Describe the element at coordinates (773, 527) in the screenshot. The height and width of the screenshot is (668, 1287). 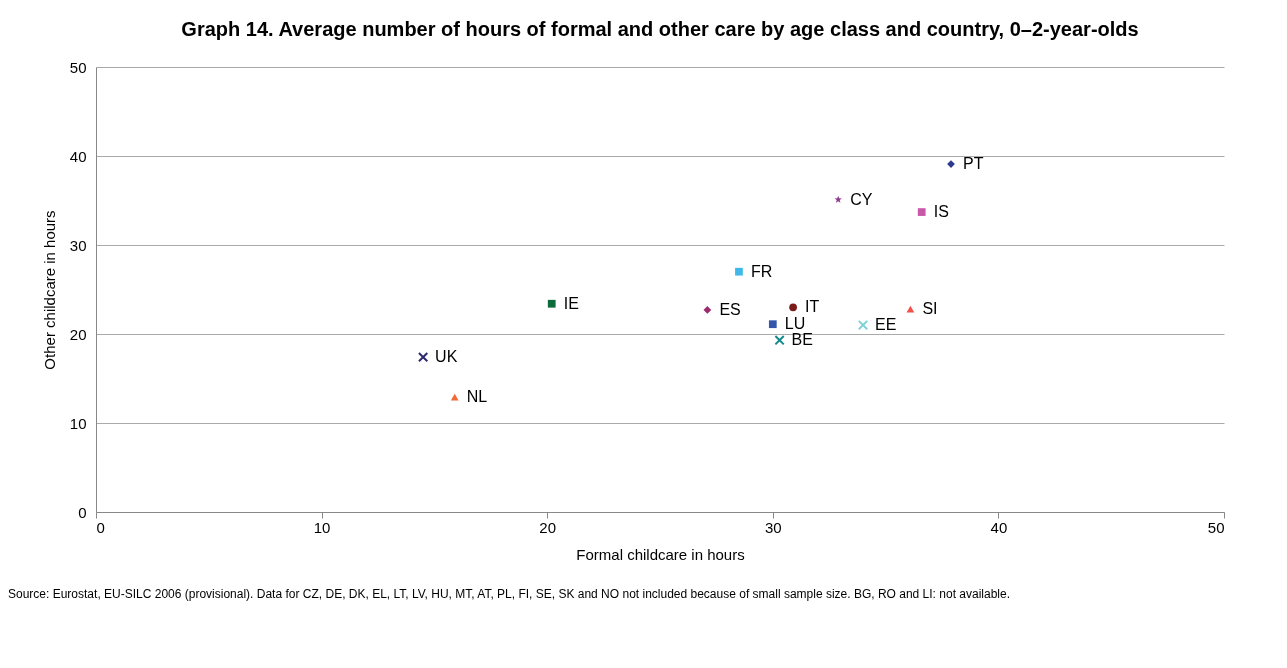
I see `x-tick-label: 30` at that location.